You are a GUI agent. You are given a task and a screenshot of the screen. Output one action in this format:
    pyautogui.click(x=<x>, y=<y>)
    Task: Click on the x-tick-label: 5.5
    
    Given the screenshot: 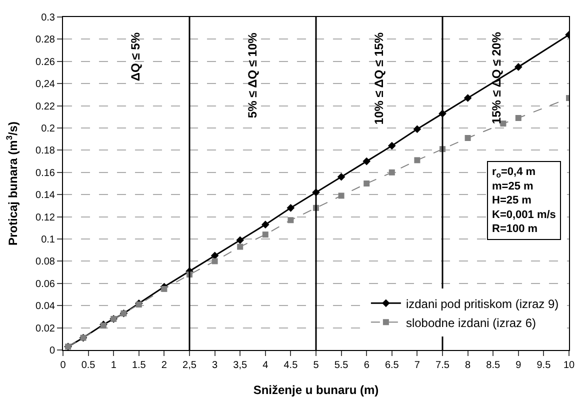 What is the action you would take?
    pyautogui.click(x=341, y=365)
    